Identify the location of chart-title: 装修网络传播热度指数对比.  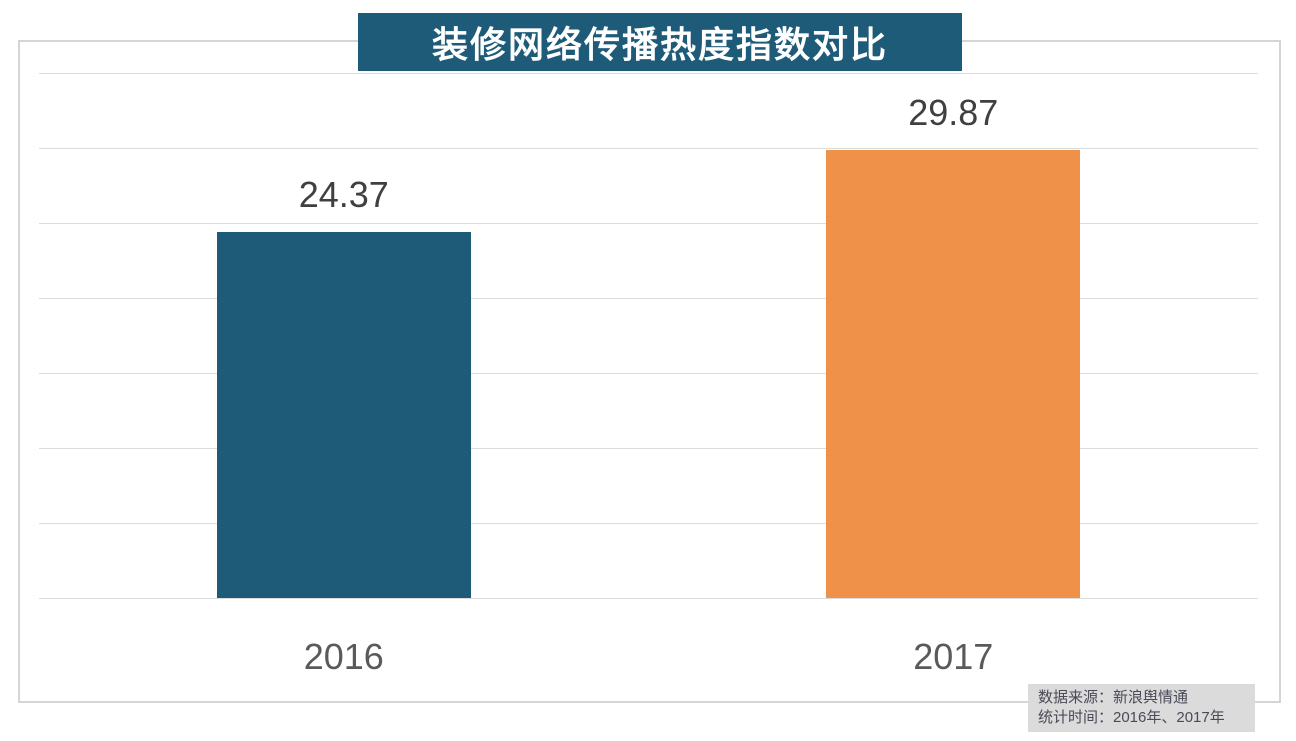
(659, 44).